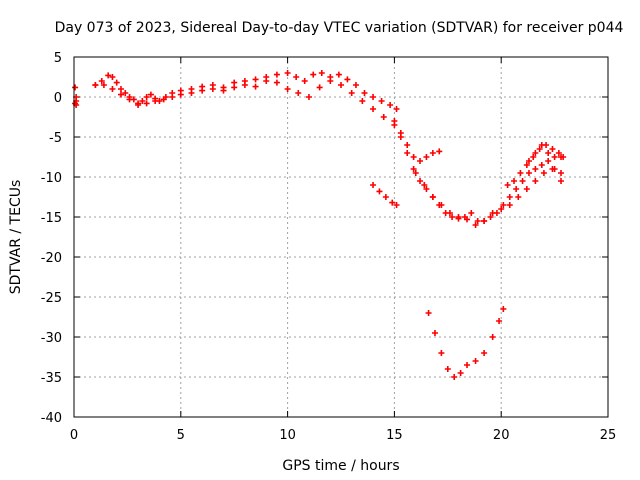  What do you see at coordinates (55, 138) in the screenshot?
I see `y-tick-label: -5` at bounding box center [55, 138].